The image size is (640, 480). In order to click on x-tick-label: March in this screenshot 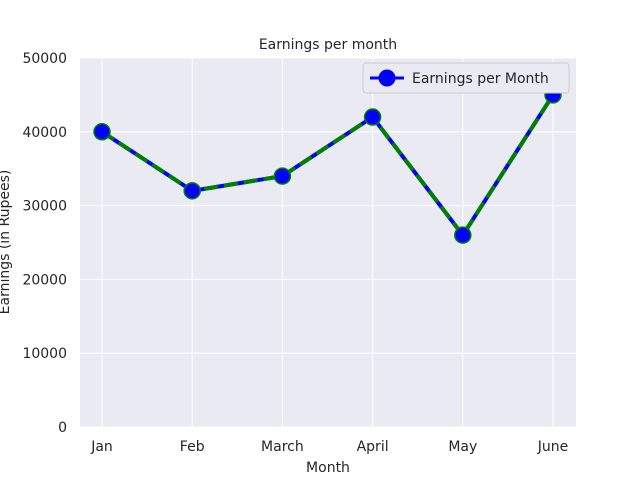, I will do `click(282, 447)`.